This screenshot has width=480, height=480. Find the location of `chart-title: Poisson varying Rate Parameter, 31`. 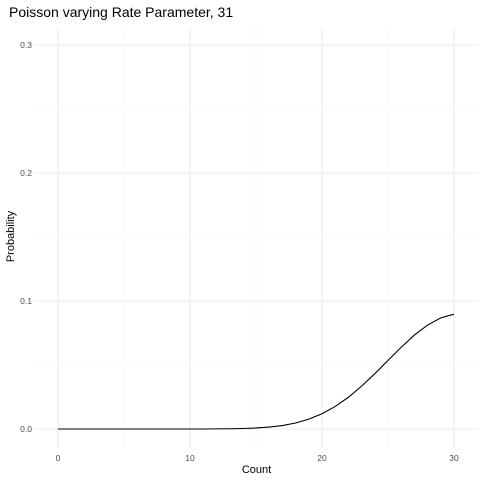

chart-title: Poisson varying Rate Parameter, 31 is located at coordinates (121, 12).